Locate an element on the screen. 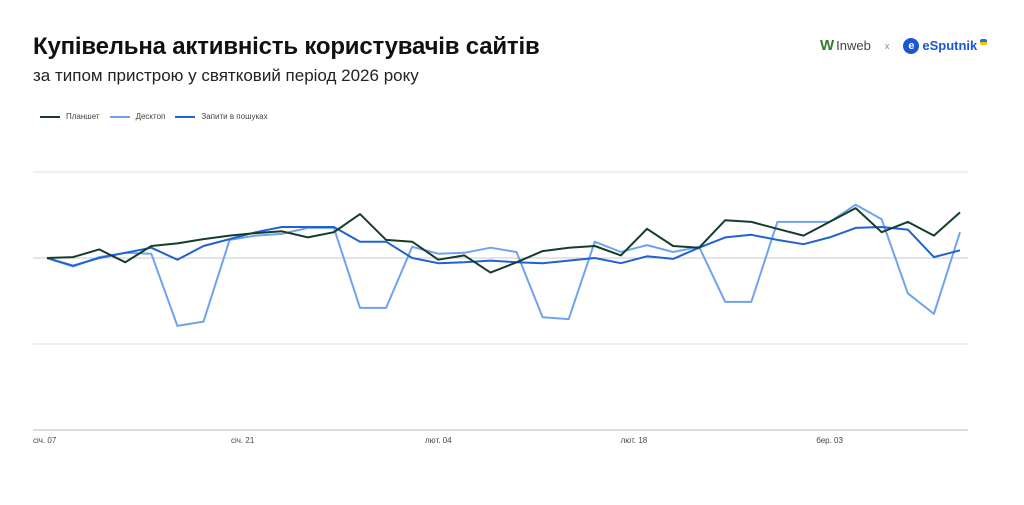 This screenshot has height=505, width=1024. legend-item-search: Запити в пошуках is located at coordinates (221, 116).